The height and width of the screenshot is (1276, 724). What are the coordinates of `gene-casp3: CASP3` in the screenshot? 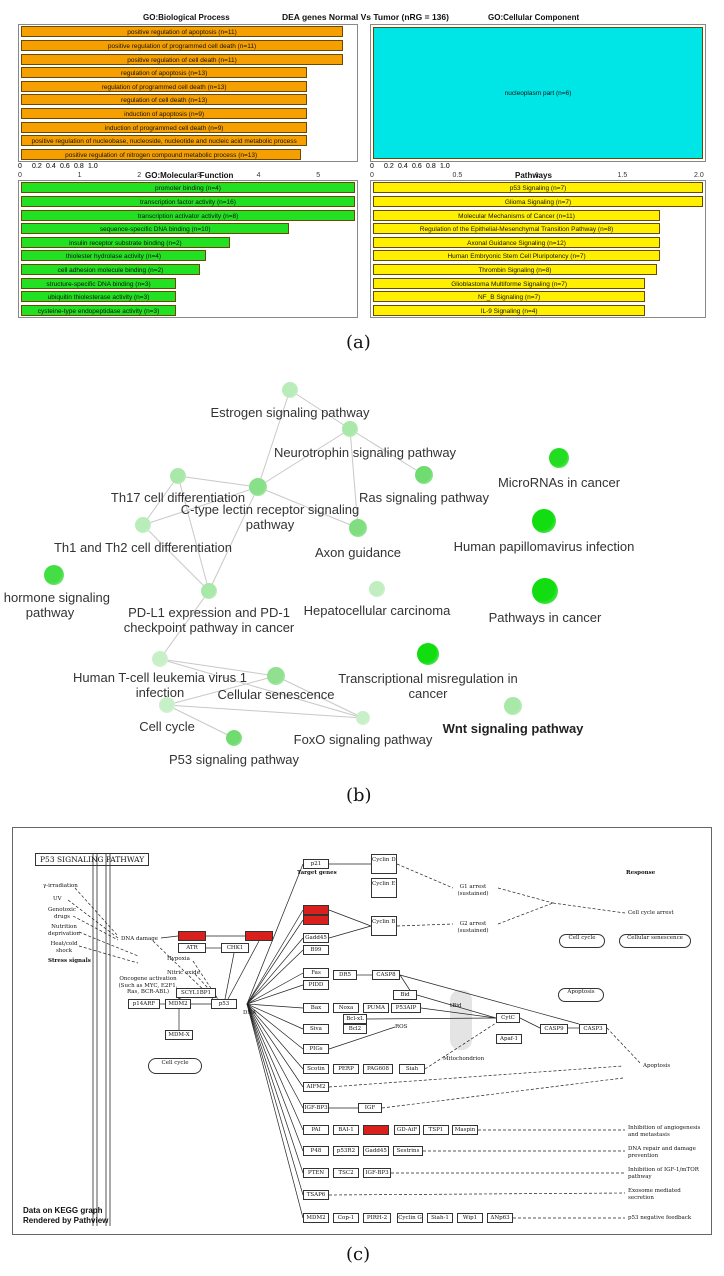 It's located at (593, 1029).